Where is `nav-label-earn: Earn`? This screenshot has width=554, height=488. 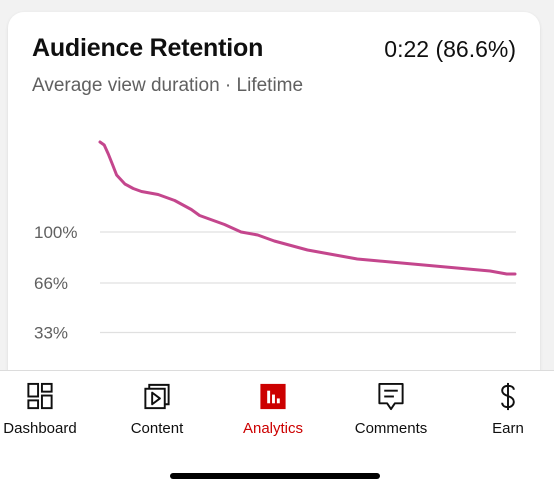 nav-label-earn: Earn is located at coordinates (508, 428).